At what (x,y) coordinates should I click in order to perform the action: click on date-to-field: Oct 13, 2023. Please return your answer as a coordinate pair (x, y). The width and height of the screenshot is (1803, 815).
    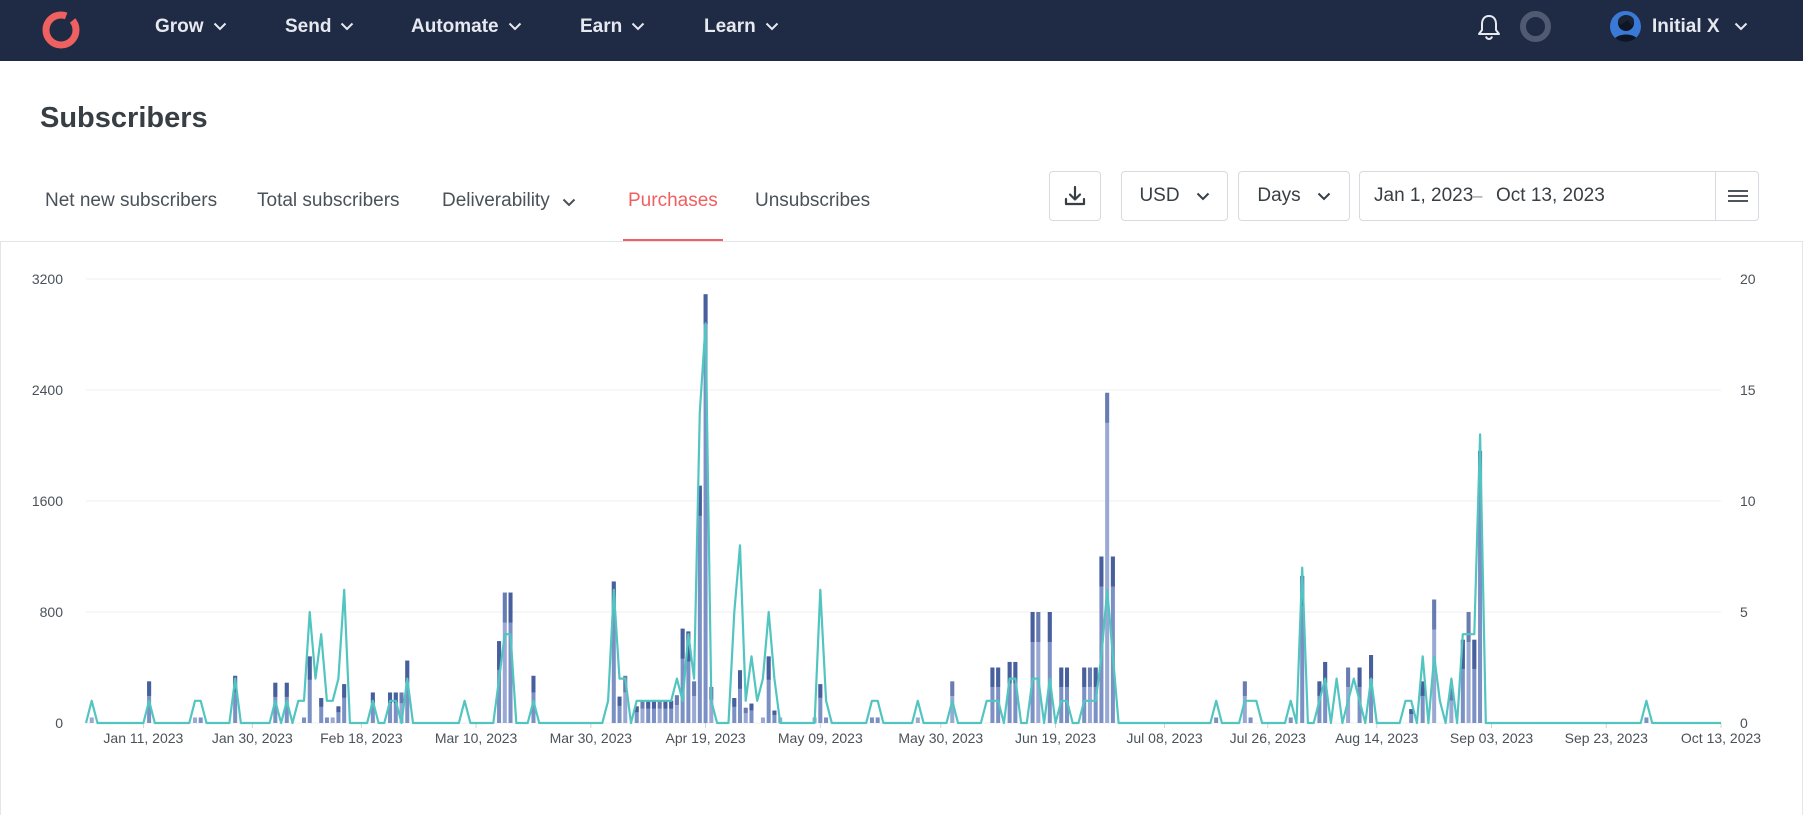
    Looking at the image, I should click on (1550, 195).